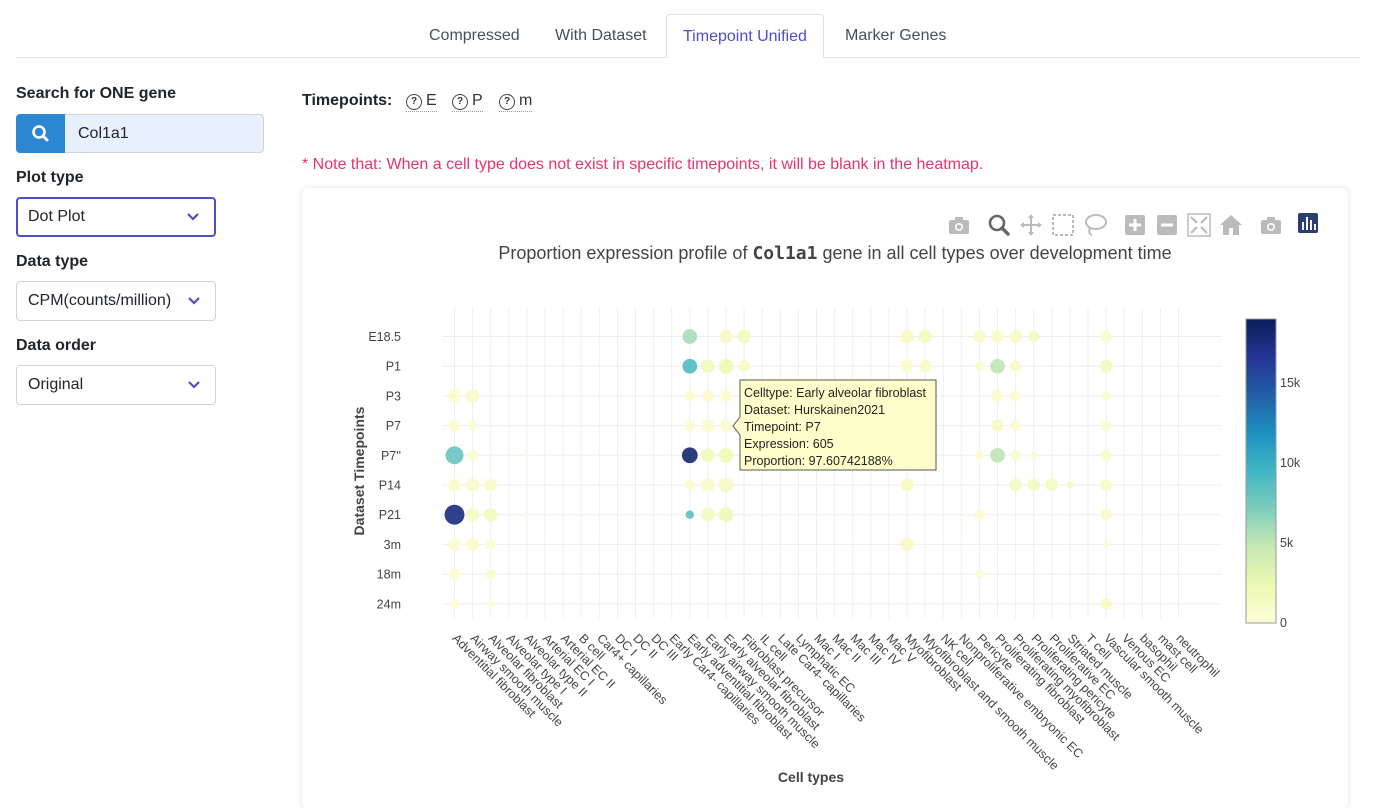 The image size is (1394, 808). What do you see at coordinates (474, 35) in the screenshot?
I see `tab-compressed: Compressed` at bounding box center [474, 35].